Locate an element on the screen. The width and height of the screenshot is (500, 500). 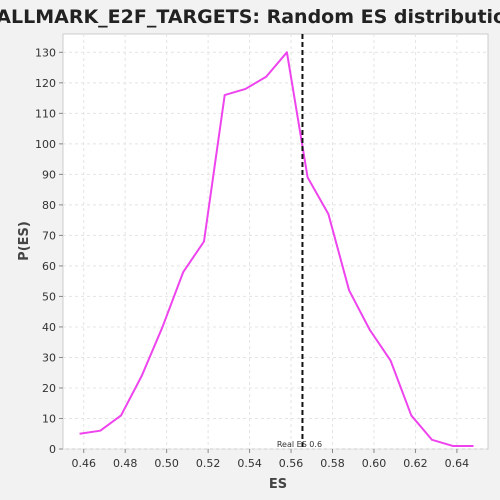
x-tick-label: 0.50 is located at coordinates (166, 463).